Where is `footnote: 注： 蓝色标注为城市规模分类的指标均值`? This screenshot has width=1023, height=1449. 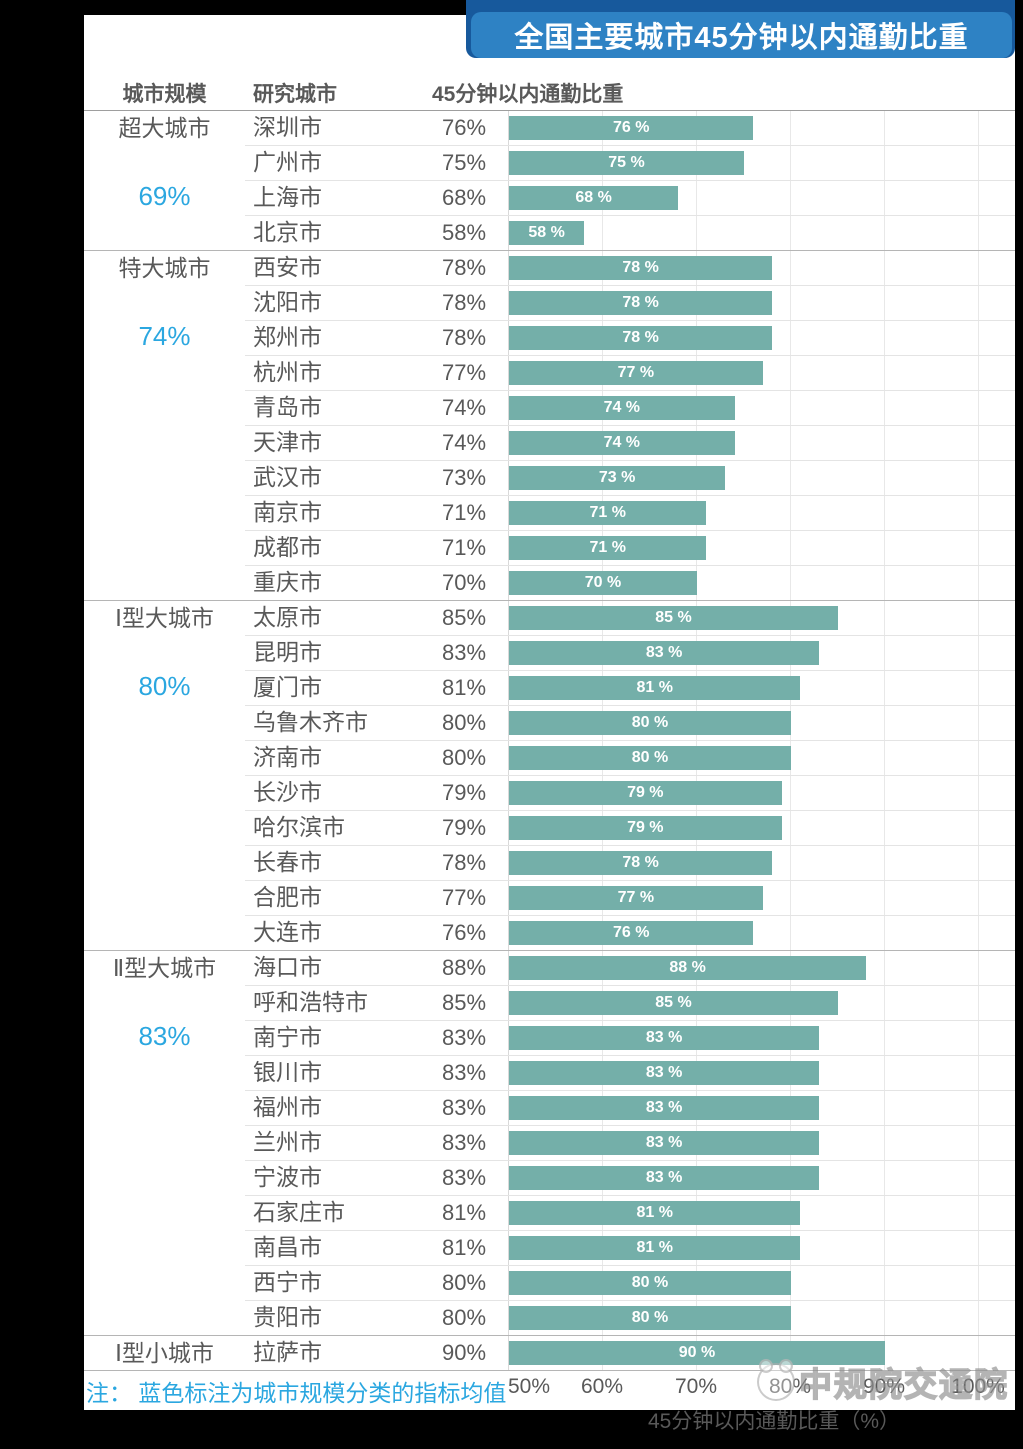 footnote: 注： 蓝色标注为城市规模分类的指标均值 is located at coordinates (296, 1393).